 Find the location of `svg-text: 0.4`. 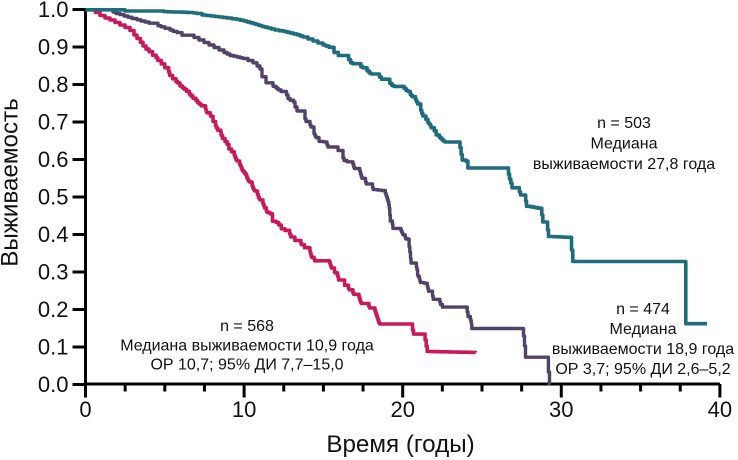

svg-text: 0.4 is located at coordinates (53, 234).